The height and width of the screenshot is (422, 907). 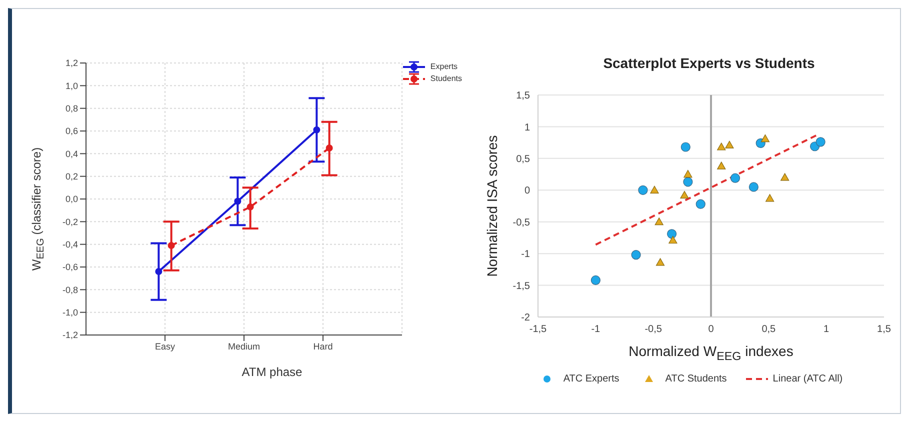 What do you see at coordinates (711, 353) in the screenshot?
I see `x-axis-title: Normalized W$_{EEG}$ indexes` at bounding box center [711, 353].